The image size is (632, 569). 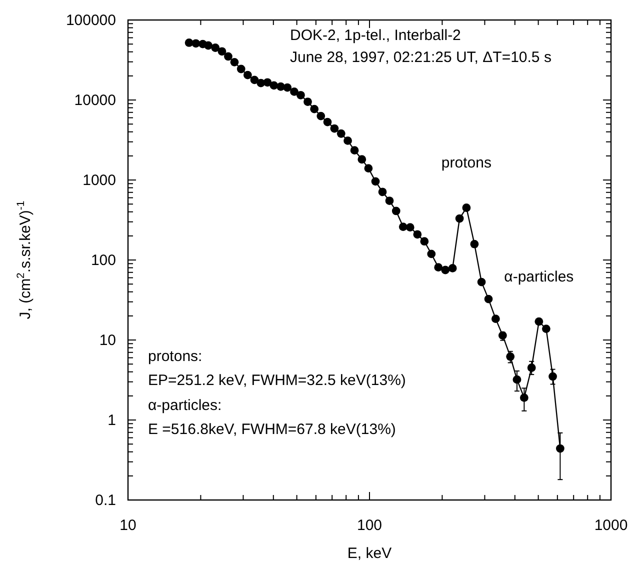 I want to click on y-tick-label: 100000, so click(x=91, y=20).